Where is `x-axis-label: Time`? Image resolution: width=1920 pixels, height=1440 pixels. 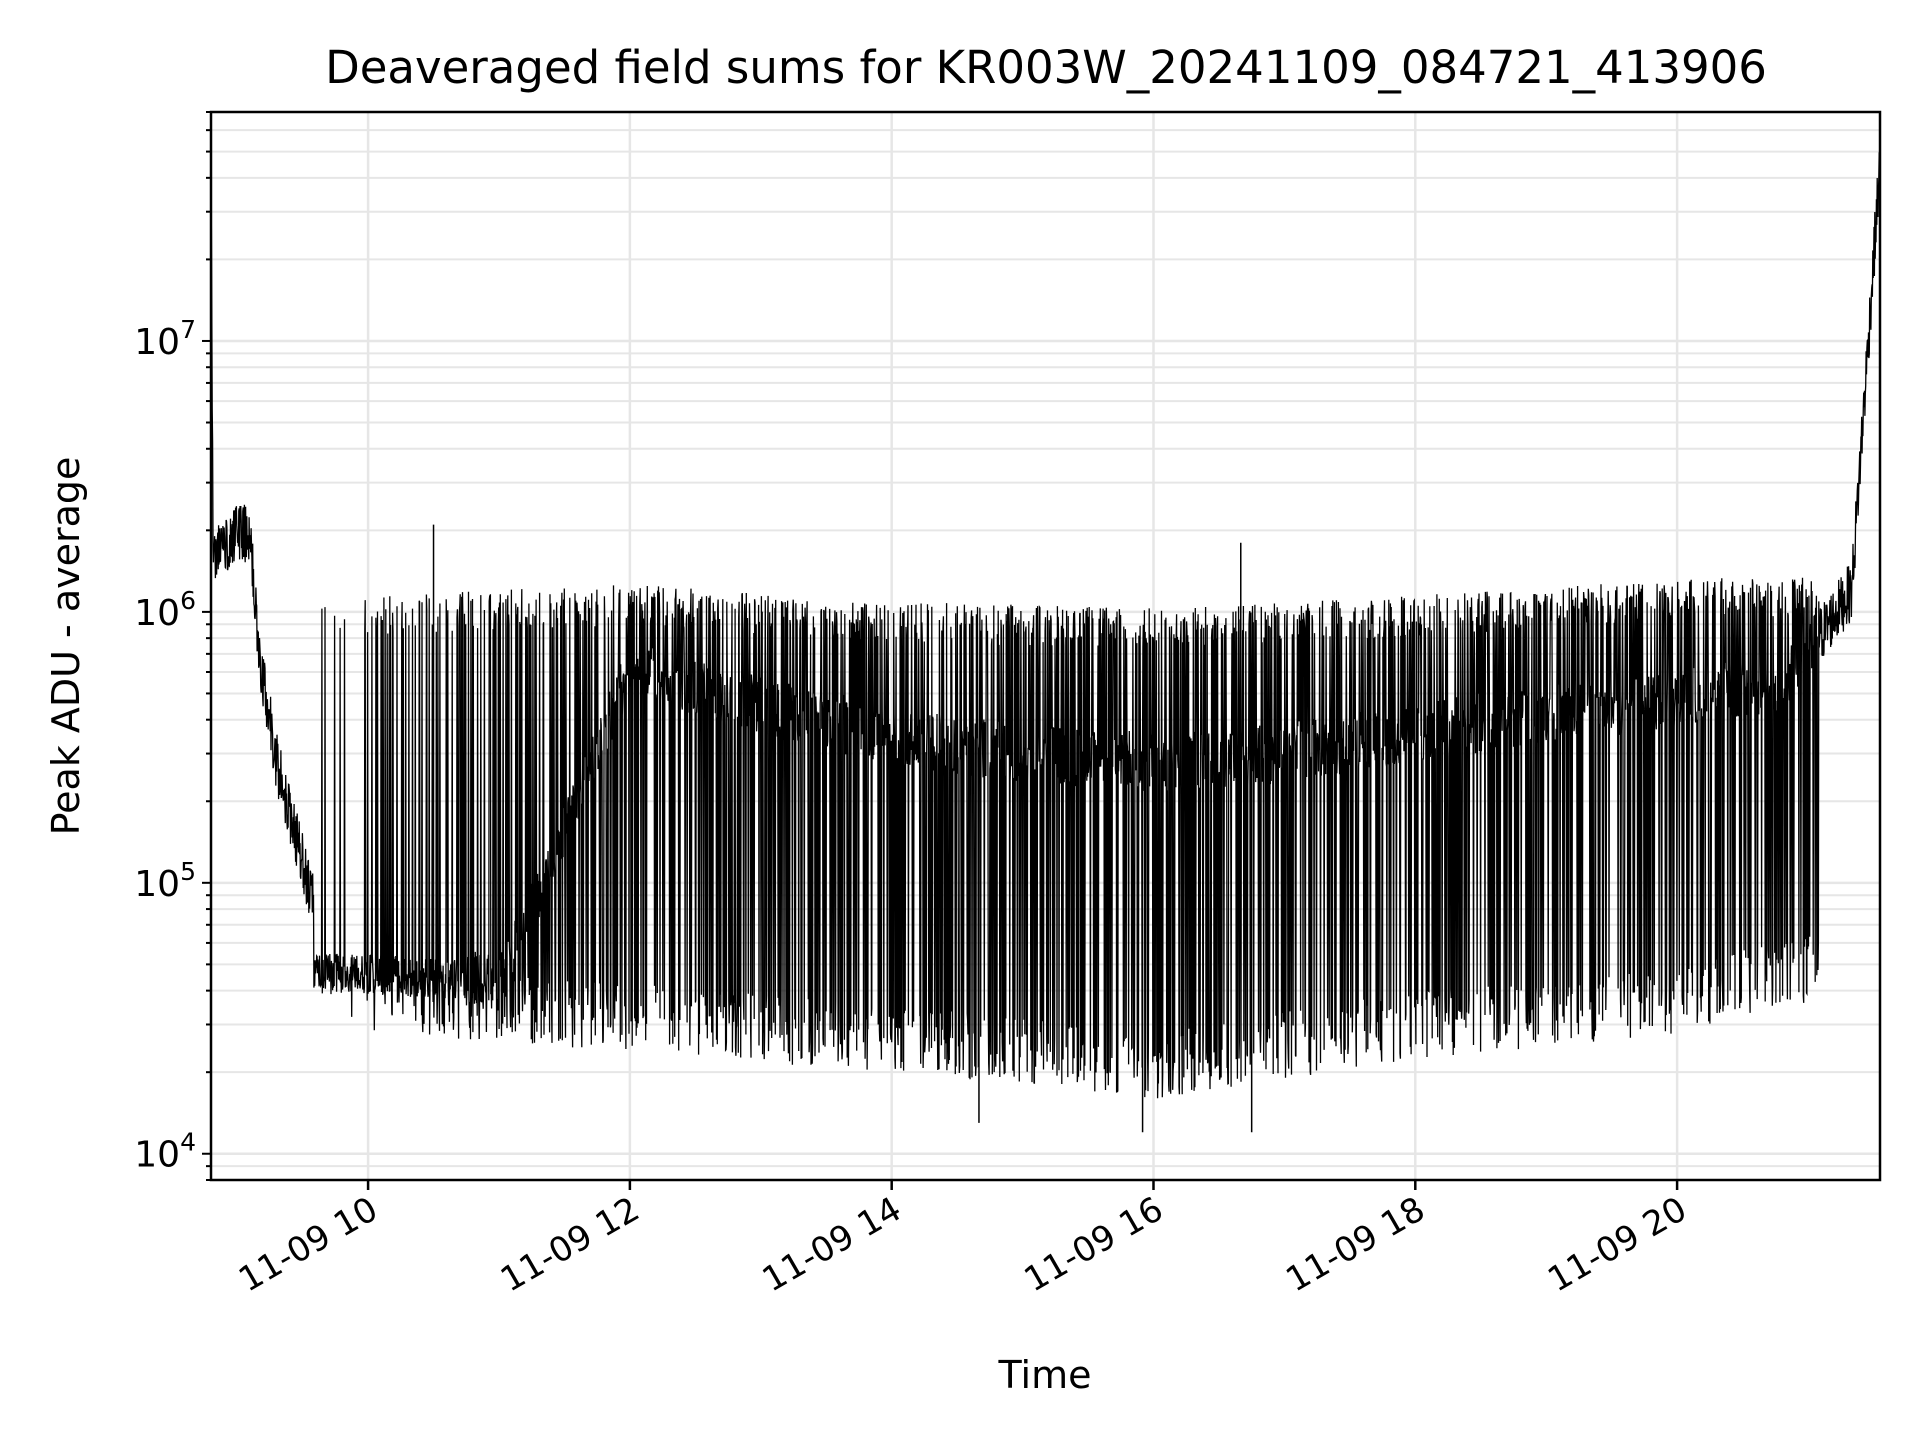 x-axis-label: Time is located at coordinates (1045, 1375).